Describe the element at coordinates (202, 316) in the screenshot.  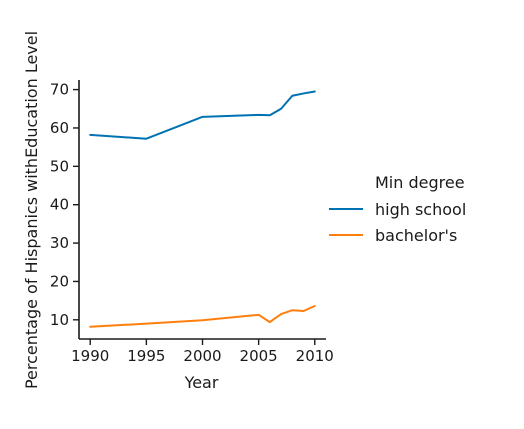
I see `series-line-bachelors` at that location.